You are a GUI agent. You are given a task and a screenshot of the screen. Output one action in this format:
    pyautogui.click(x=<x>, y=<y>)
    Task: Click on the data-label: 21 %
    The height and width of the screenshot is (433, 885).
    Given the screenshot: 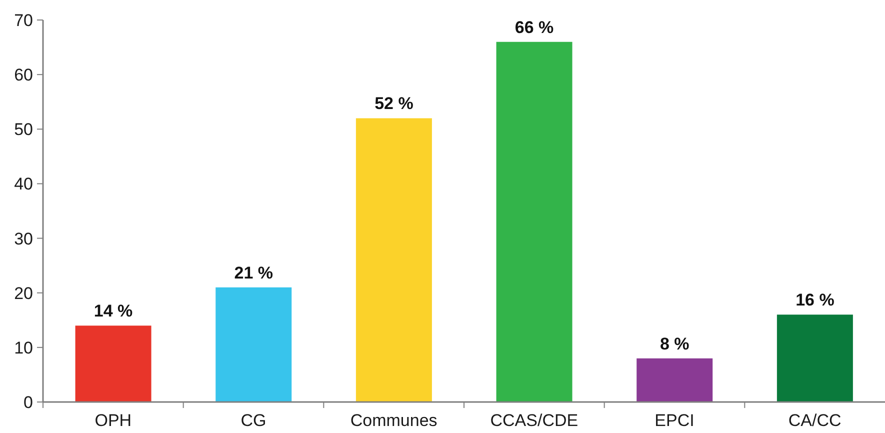 What is the action you would take?
    pyautogui.click(x=253, y=272)
    